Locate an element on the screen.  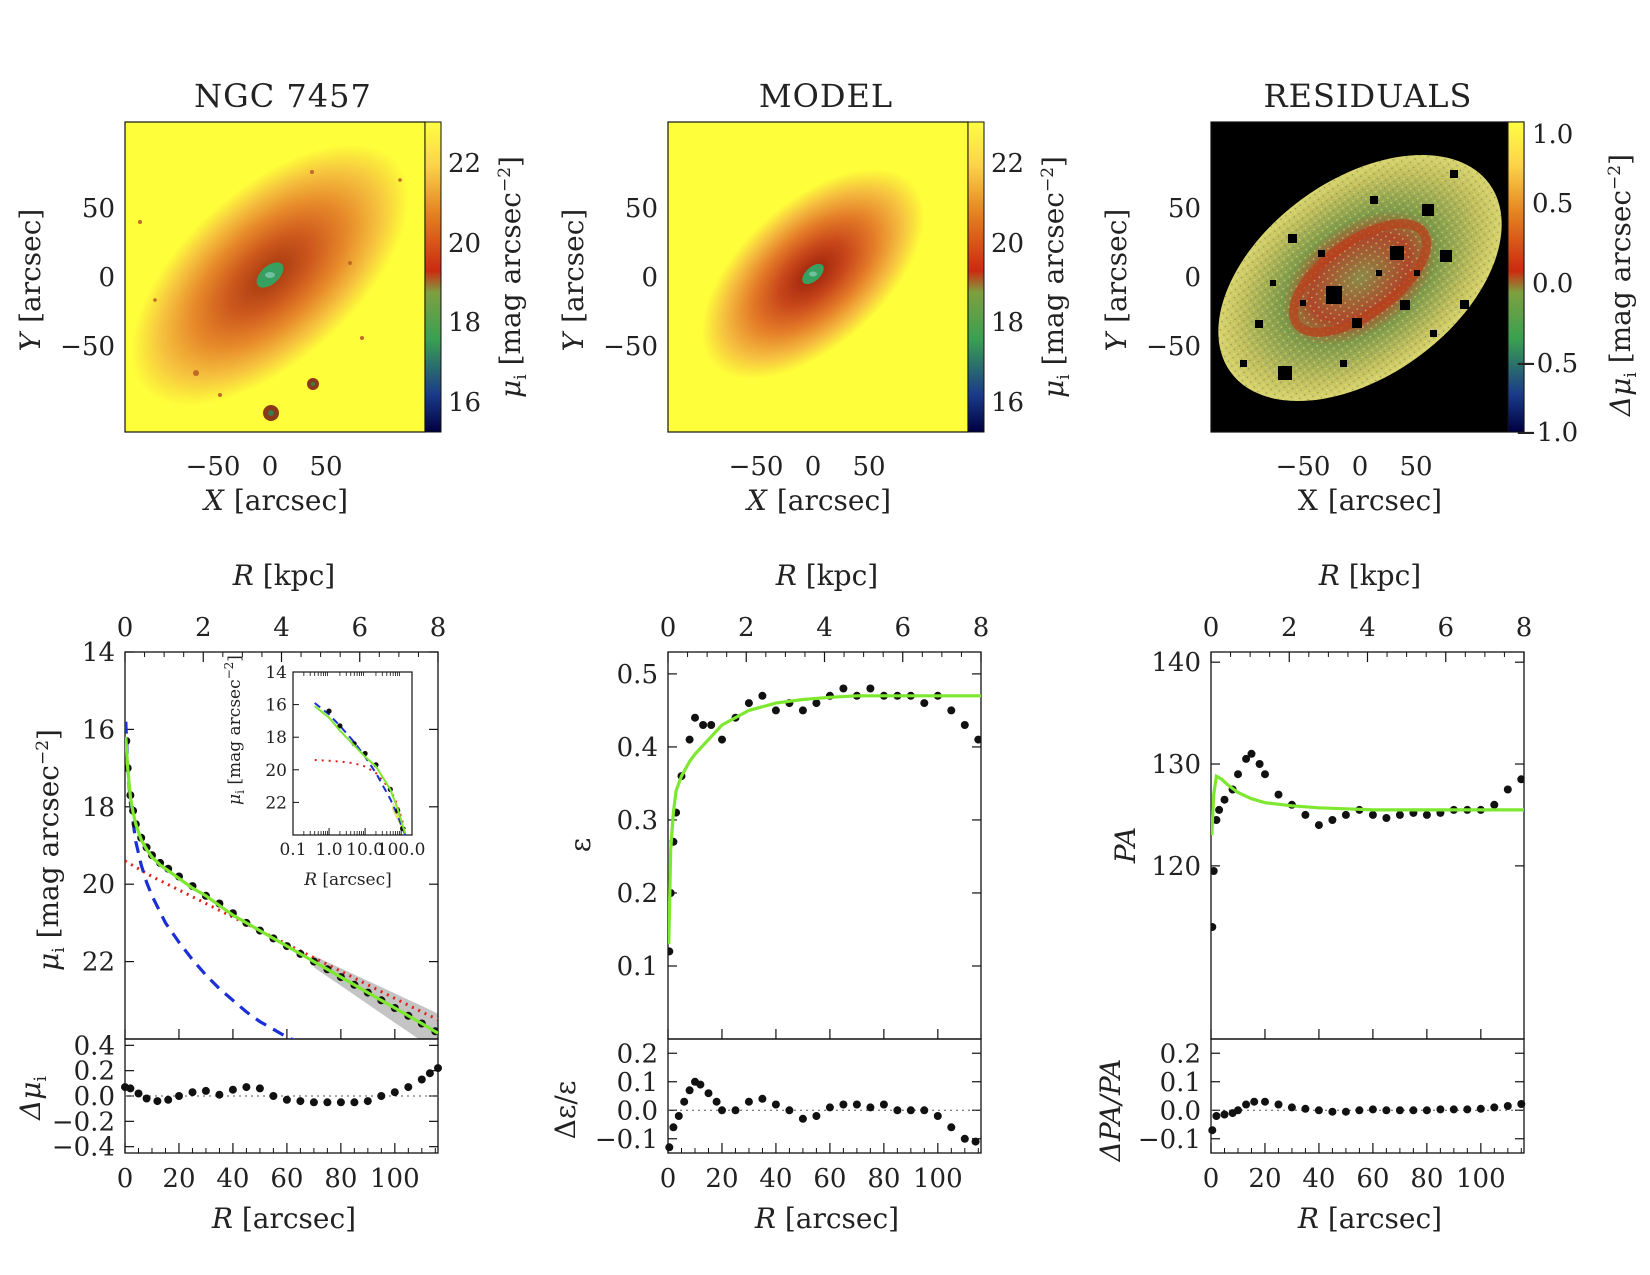
p3-main-frame is located at coordinates (1367, 845).